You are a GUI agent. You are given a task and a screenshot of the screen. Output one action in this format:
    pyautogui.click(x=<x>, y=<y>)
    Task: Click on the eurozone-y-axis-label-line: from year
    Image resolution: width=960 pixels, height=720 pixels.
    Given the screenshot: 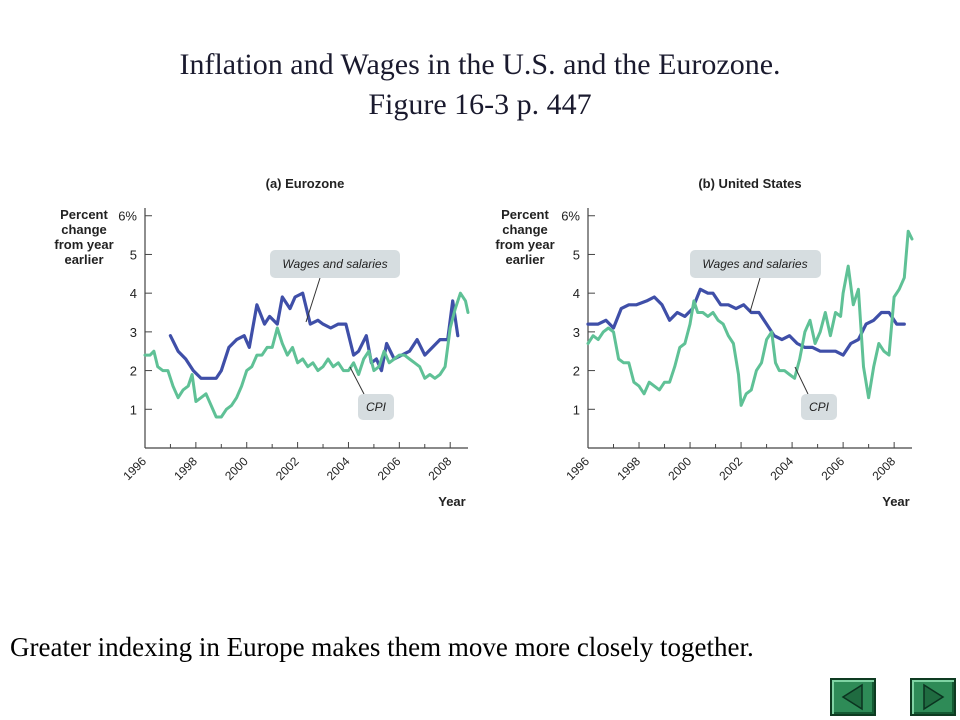 What is the action you would take?
    pyautogui.click(x=83, y=244)
    